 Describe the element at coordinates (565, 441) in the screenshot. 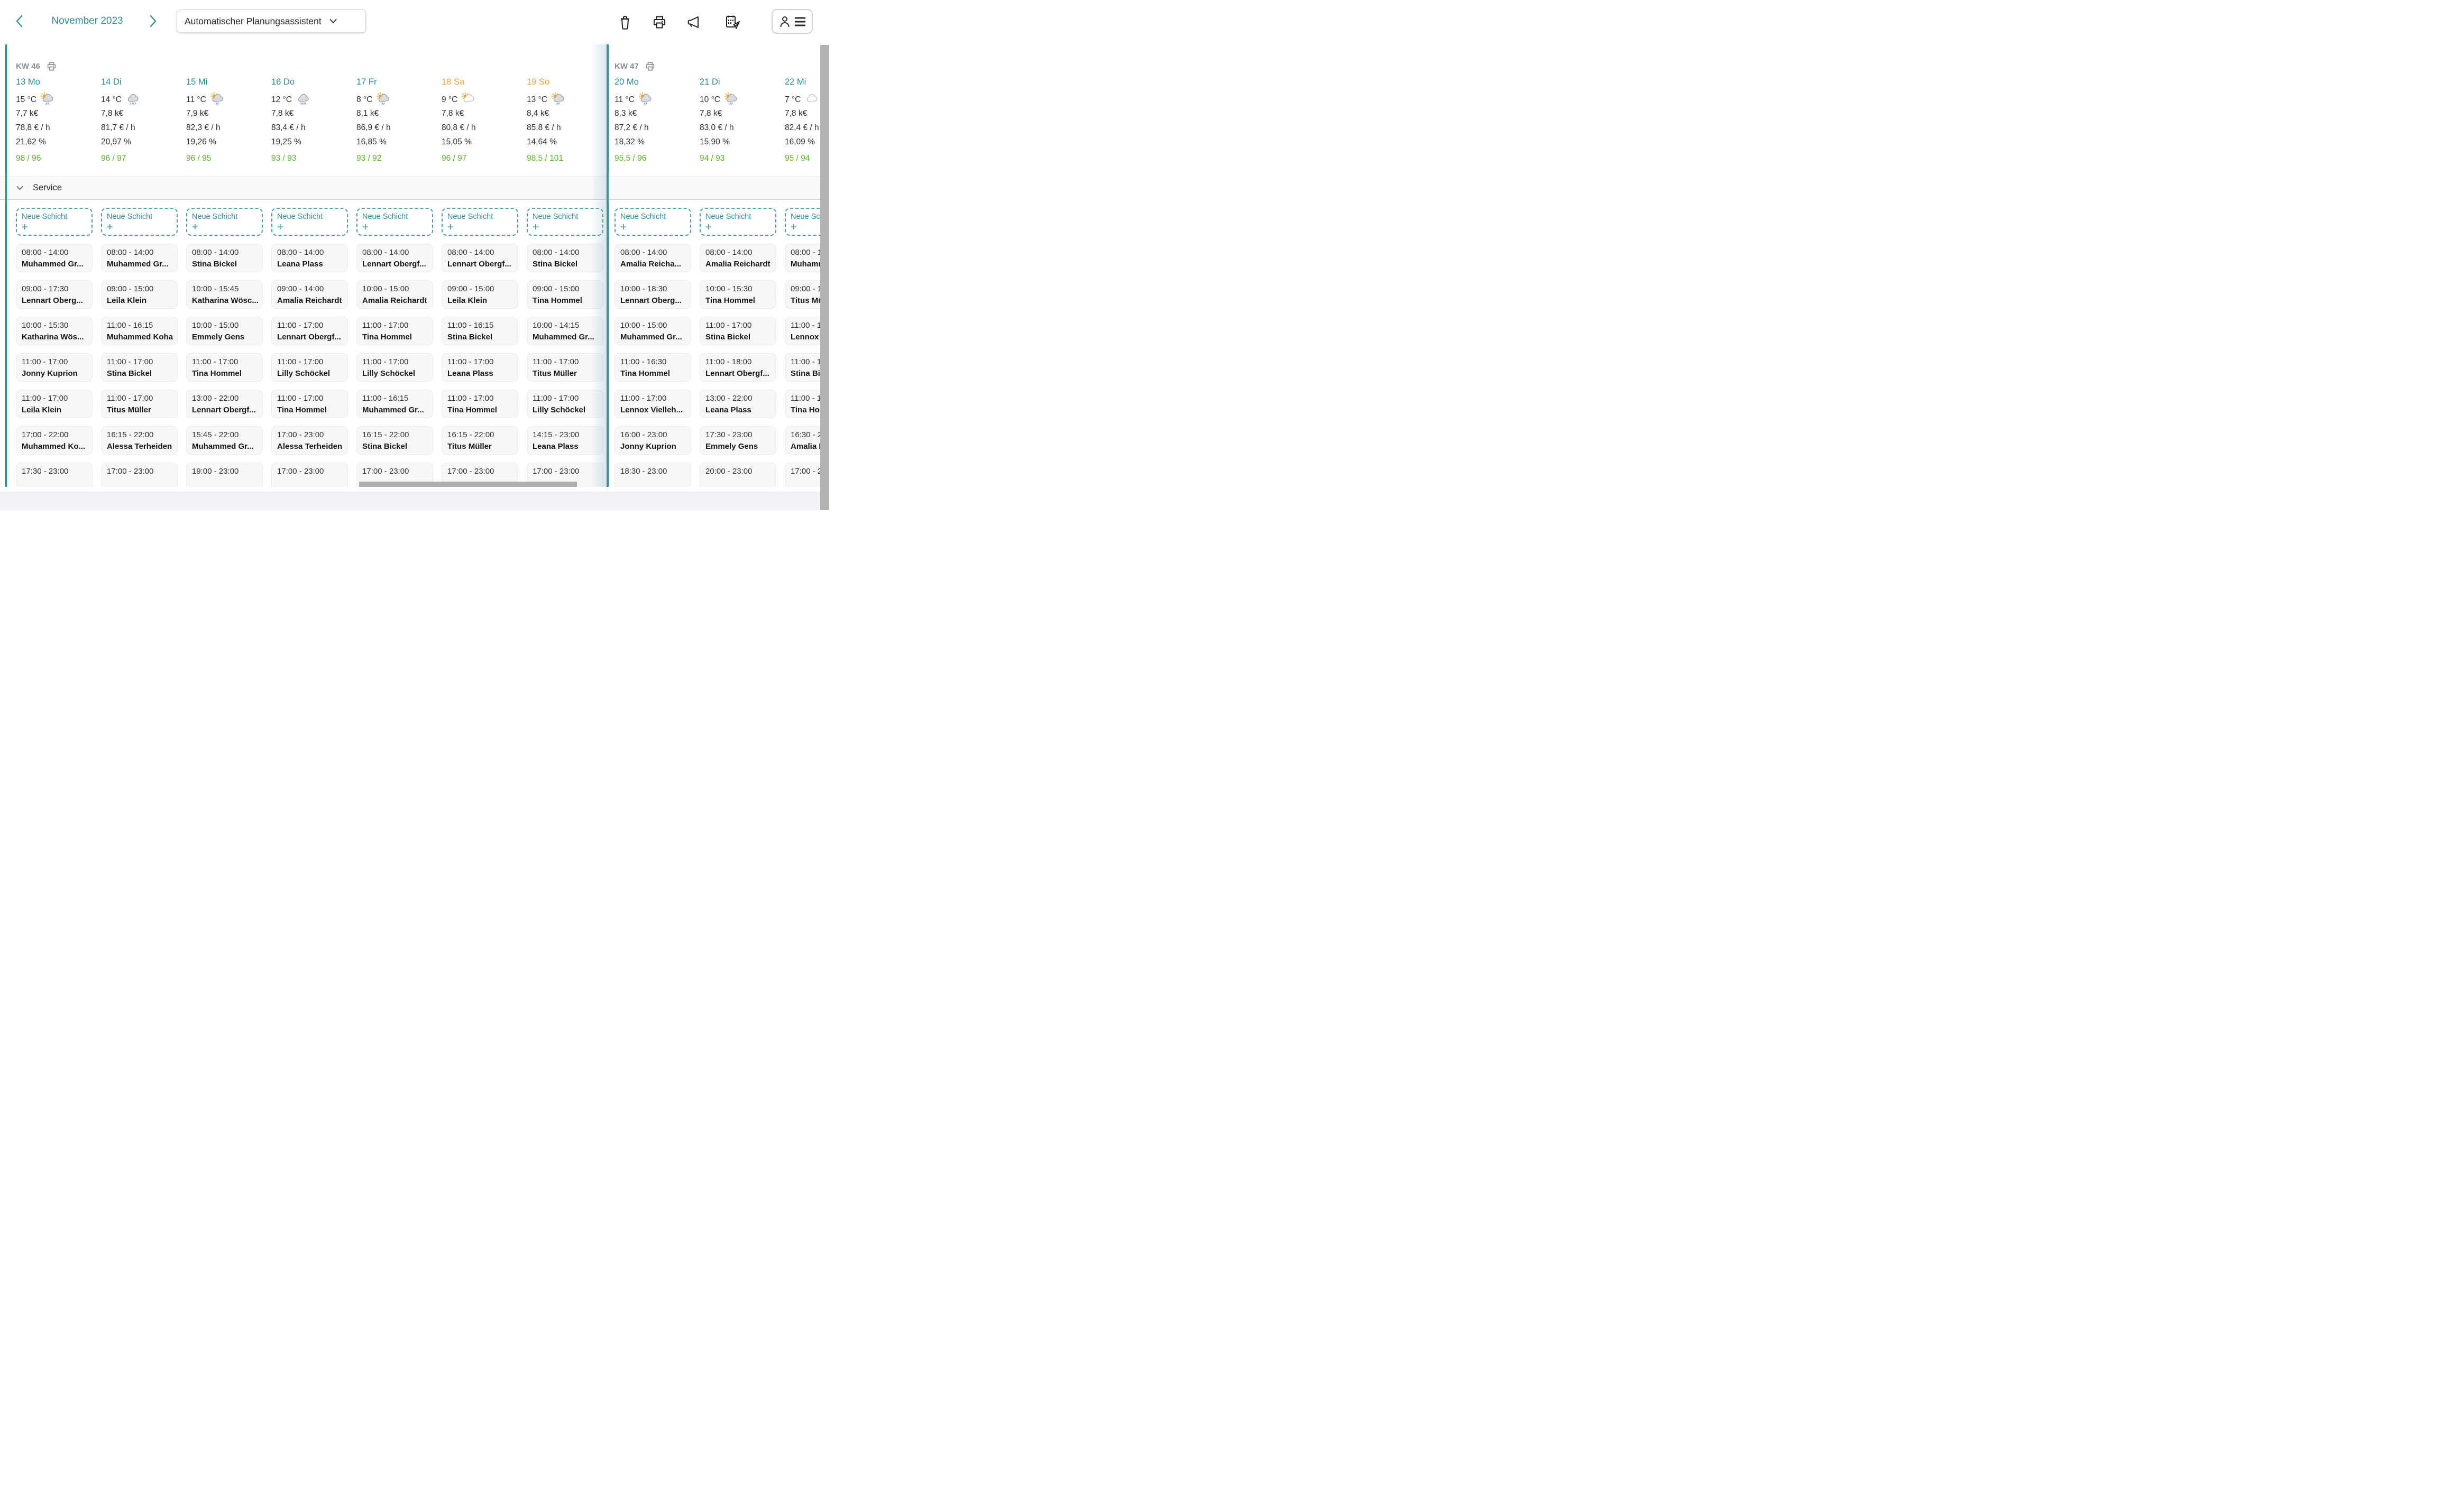

I see `shift-card: 14:15 - 23:00 Leana Plass` at that location.